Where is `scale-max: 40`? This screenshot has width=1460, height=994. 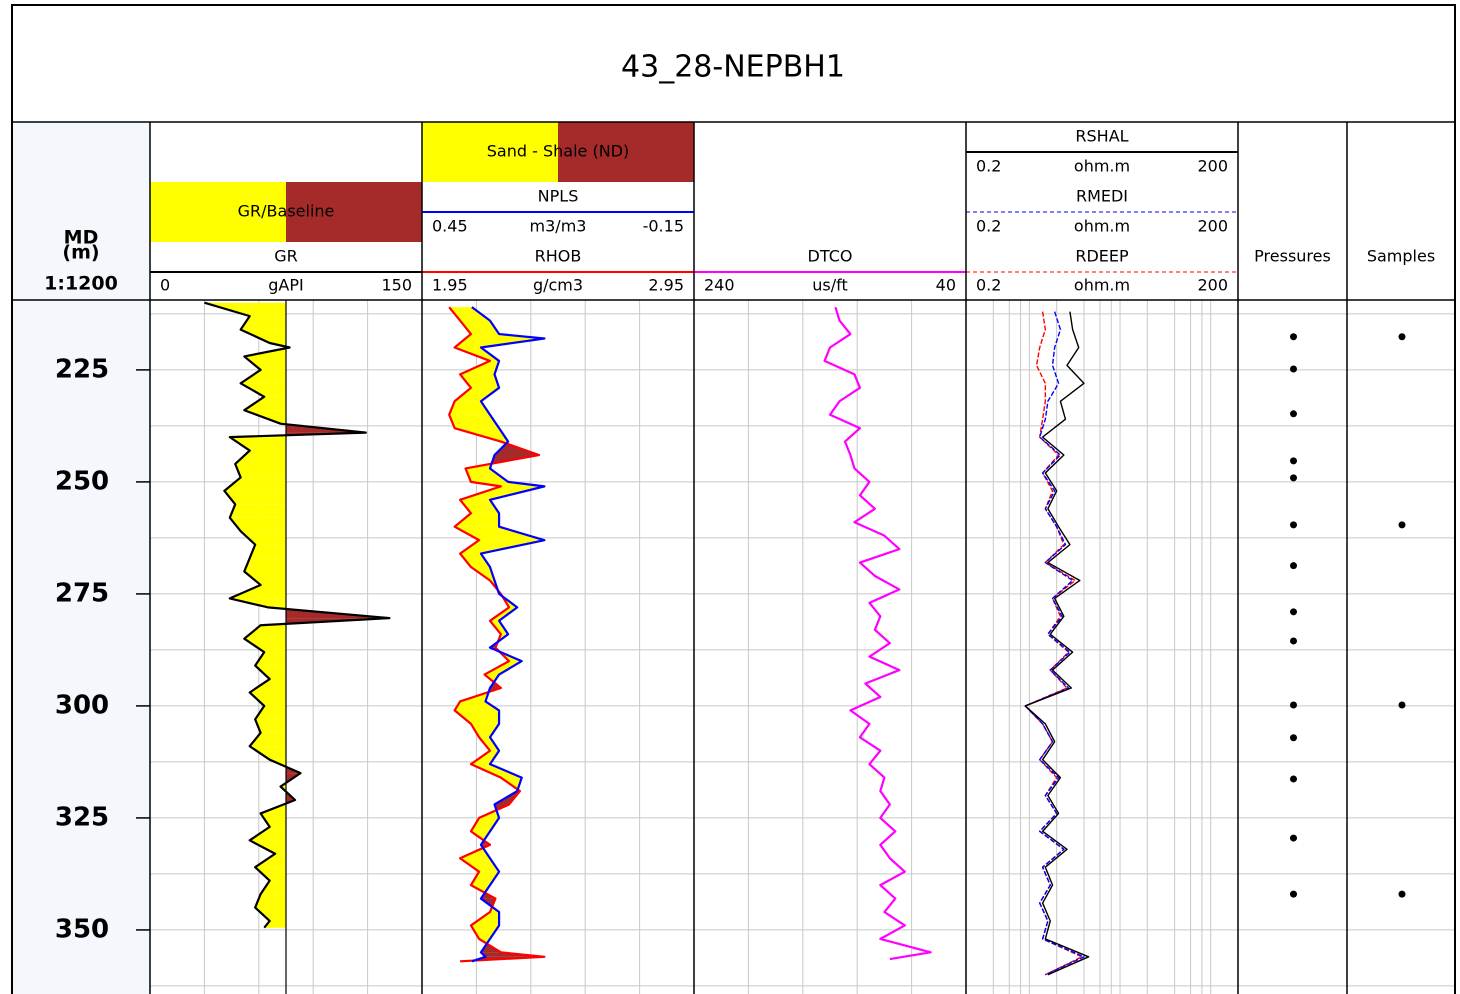
scale-max: 40 is located at coordinates (946, 285).